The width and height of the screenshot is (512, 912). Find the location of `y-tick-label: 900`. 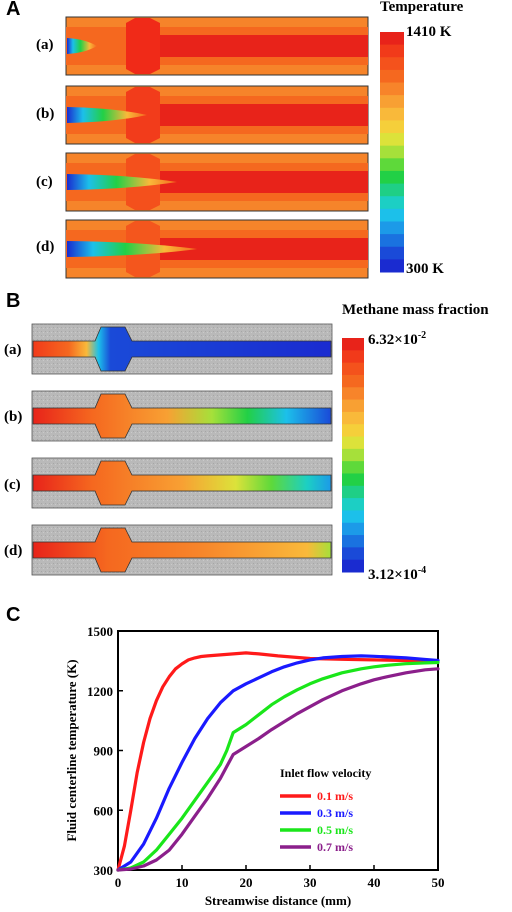

y-tick-label: 900 is located at coordinates (104, 751).